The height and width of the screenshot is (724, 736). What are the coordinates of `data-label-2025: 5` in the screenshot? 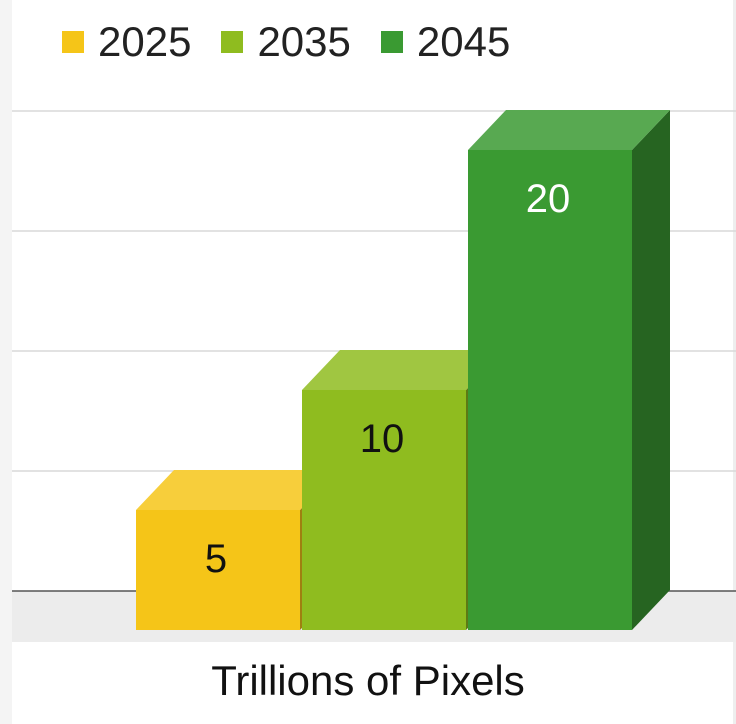 It's located at (216, 559).